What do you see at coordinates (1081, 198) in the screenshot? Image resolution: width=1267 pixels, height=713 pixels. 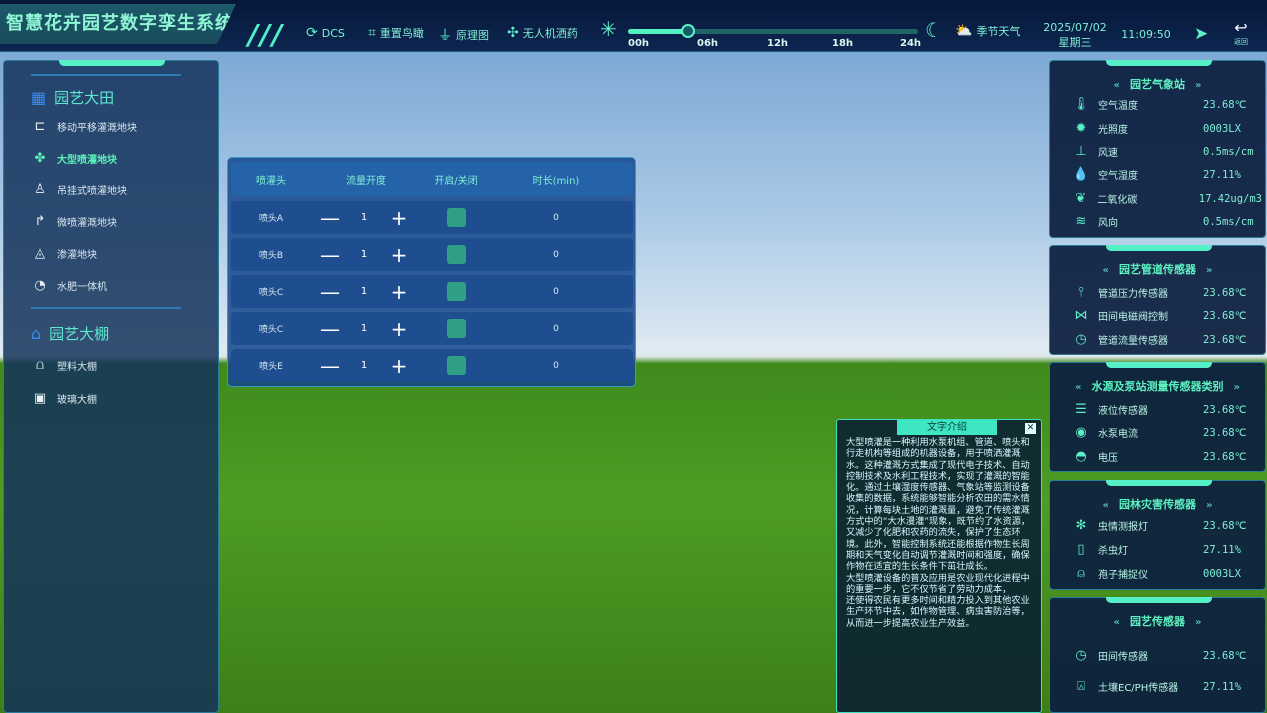 I see `leaf-icon: ❦` at bounding box center [1081, 198].